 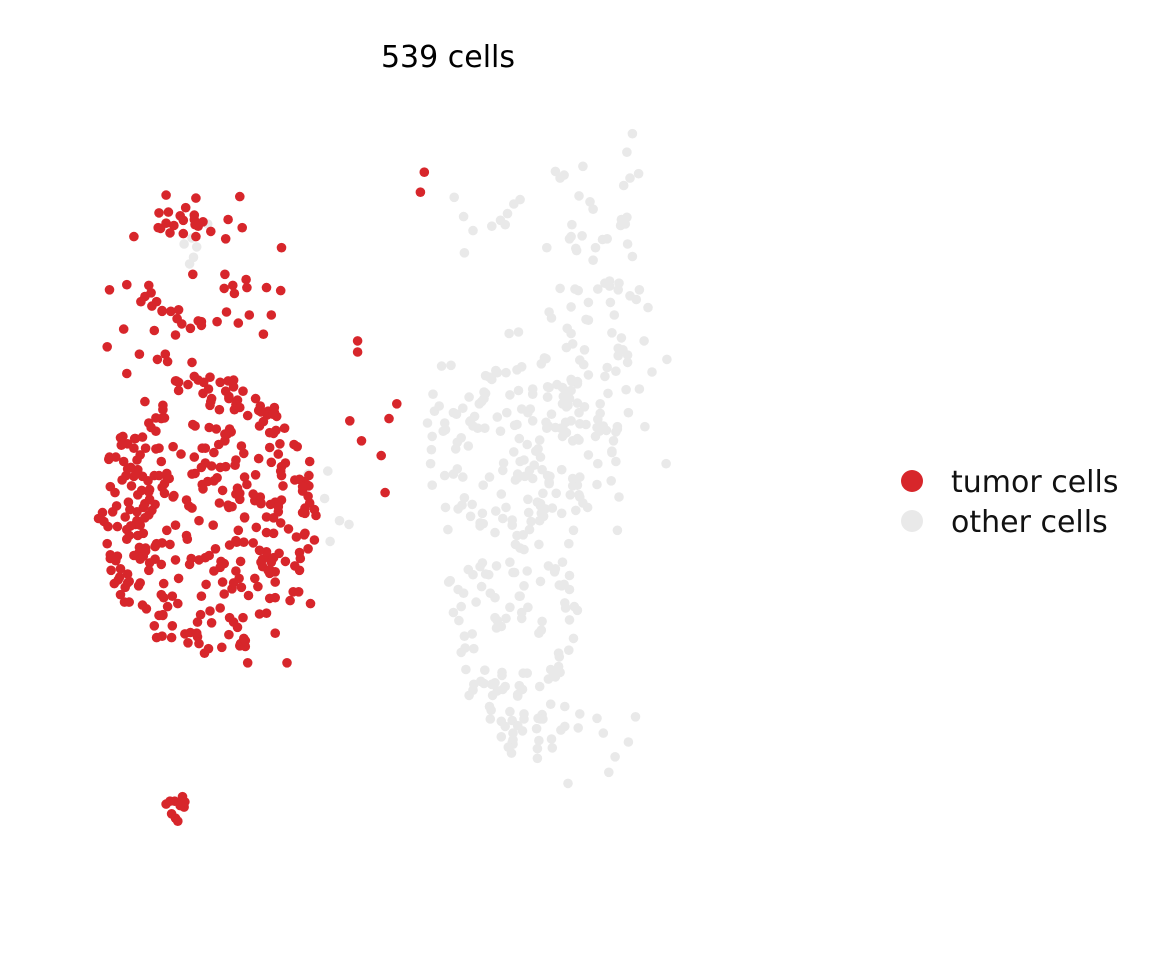 What do you see at coordinates (1009, 502) in the screenshot?
I see `legend: tumor cells other cells` at bounding box center [1009, 502].